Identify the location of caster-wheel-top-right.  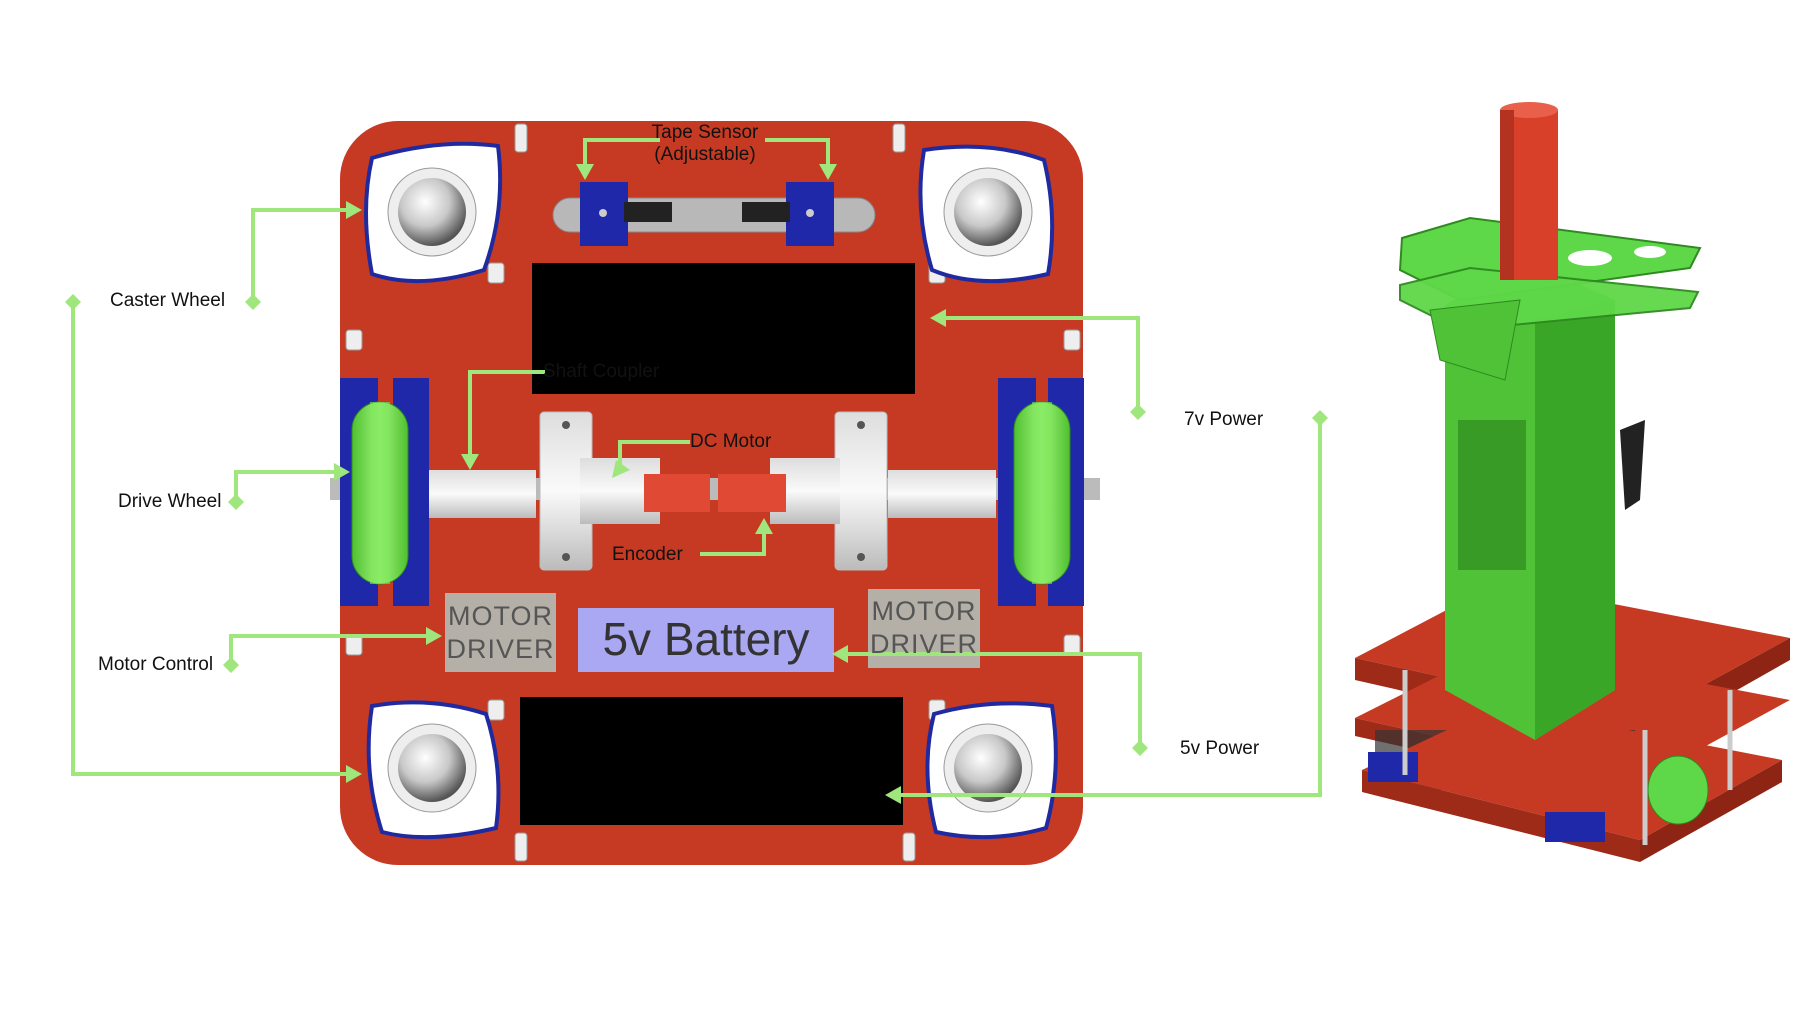
(986, 214).